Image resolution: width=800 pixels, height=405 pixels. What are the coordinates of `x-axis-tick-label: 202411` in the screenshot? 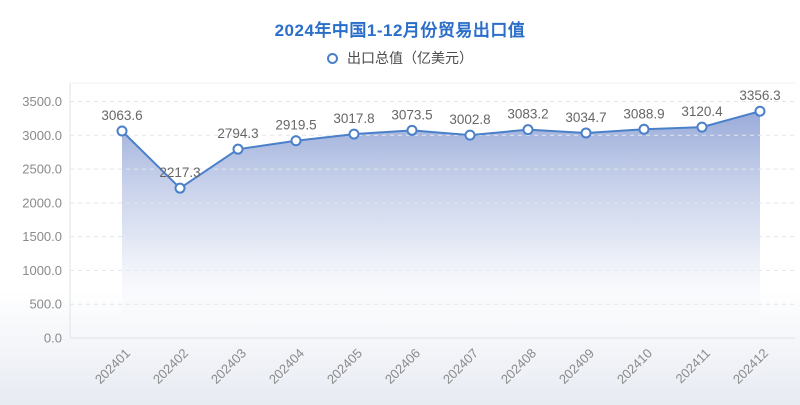 It's located at (693, 366).